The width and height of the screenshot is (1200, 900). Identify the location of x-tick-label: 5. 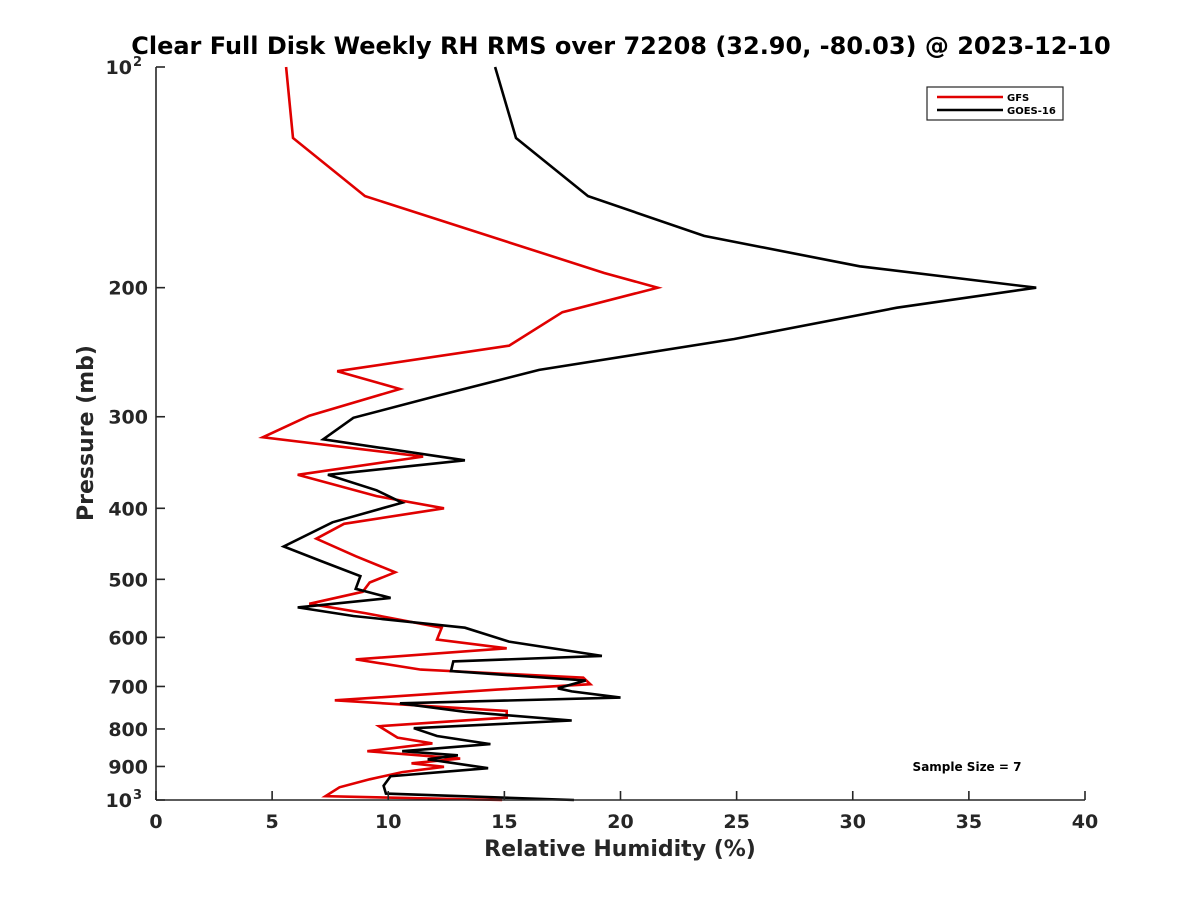
(272, 822).